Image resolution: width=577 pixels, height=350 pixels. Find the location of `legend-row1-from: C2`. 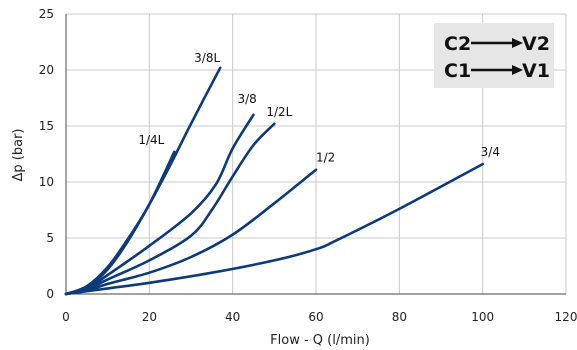

legend-row1-from: C2 is located at coordinates (457, 44).